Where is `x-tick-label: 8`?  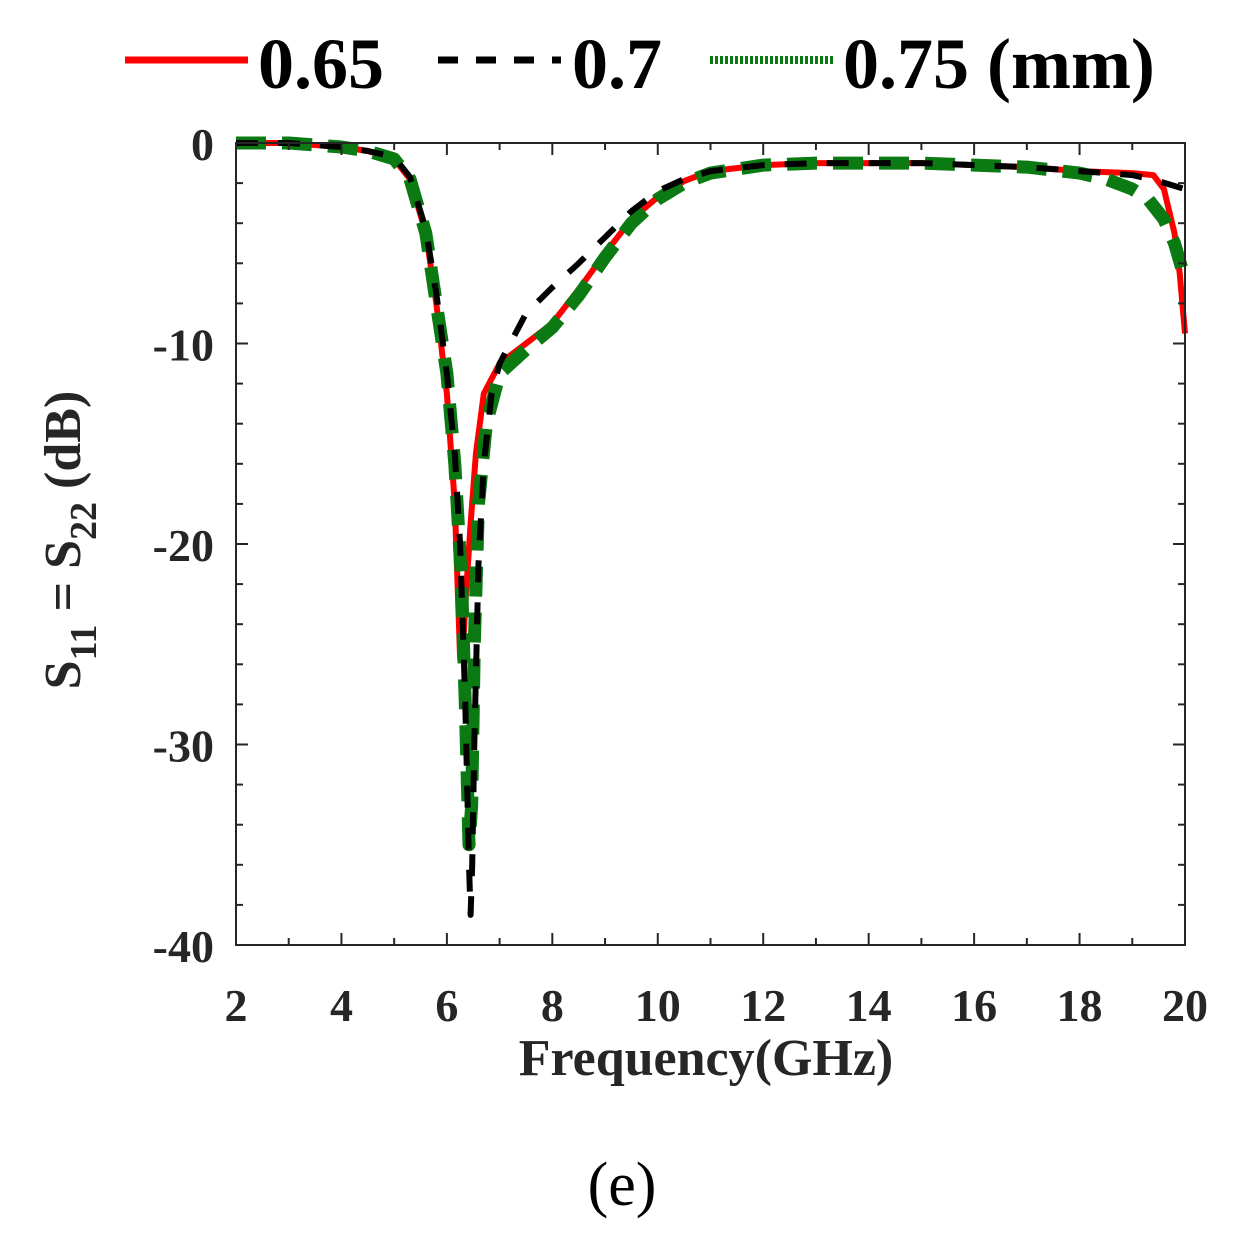 x-tick-label: 8 is located at coordinates (552, 1005).